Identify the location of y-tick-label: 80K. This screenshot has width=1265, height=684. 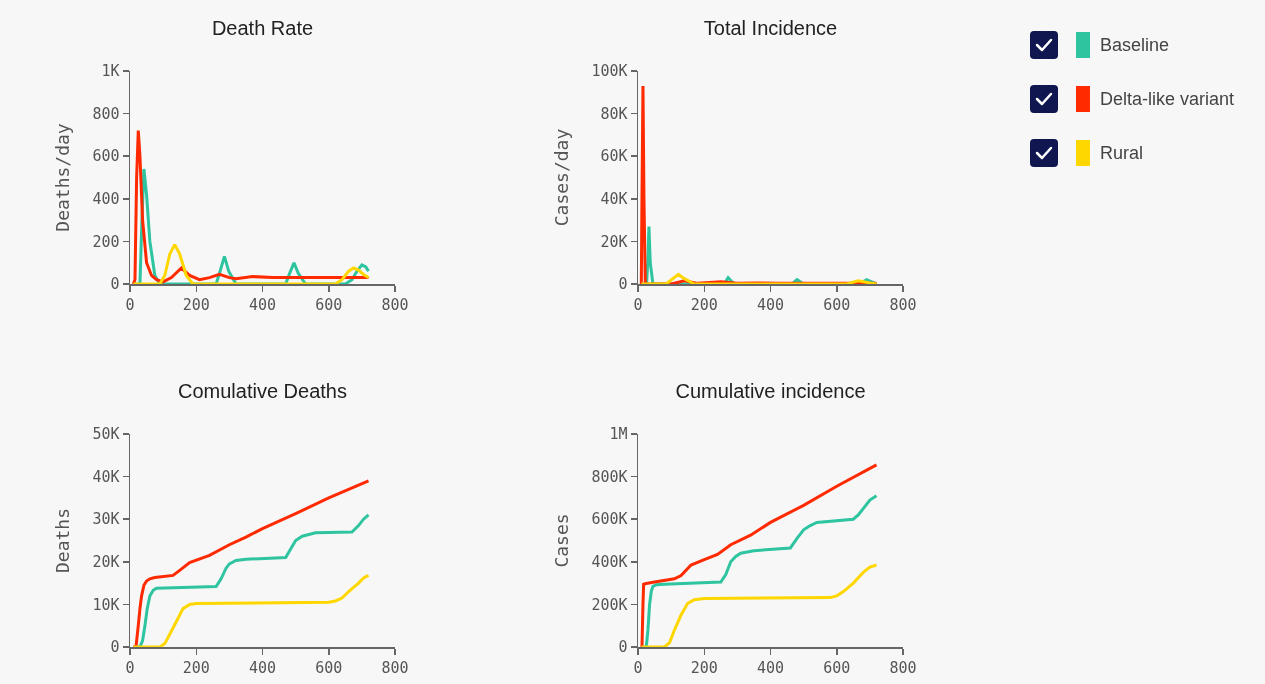
(614, 113).